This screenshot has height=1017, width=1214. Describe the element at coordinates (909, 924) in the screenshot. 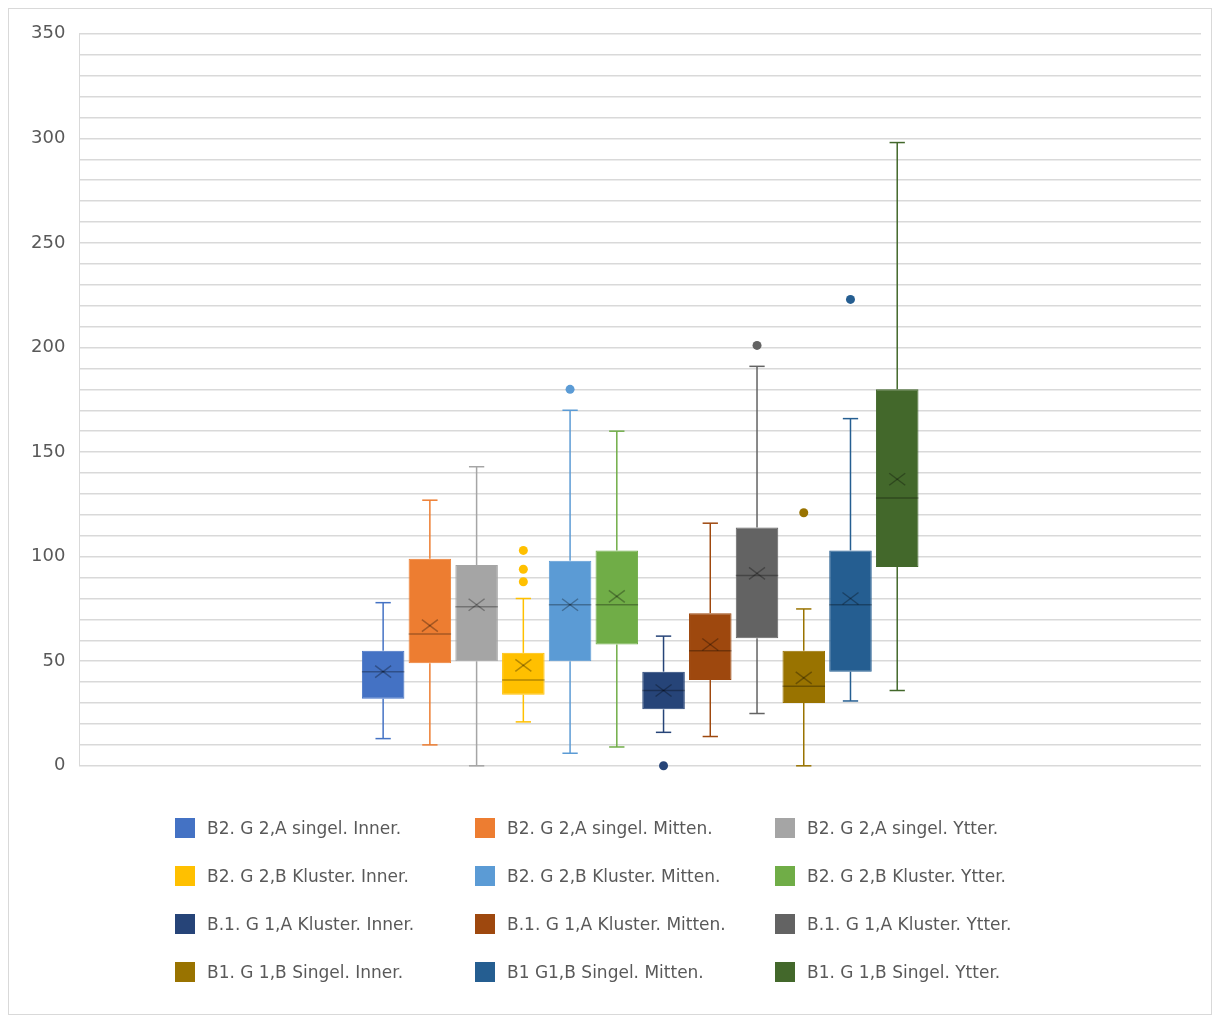

I see `legend-label: B.1. G 1,A Kluster. Ytter.` at that location.